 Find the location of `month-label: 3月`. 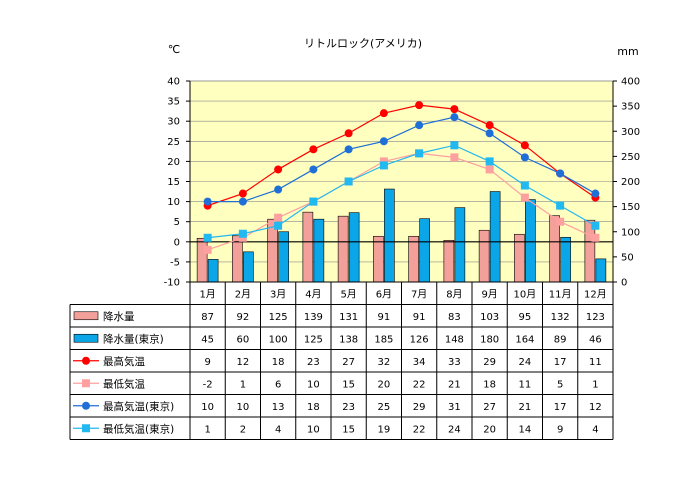

month-label: 3月 is located at coordinates (278, 294).